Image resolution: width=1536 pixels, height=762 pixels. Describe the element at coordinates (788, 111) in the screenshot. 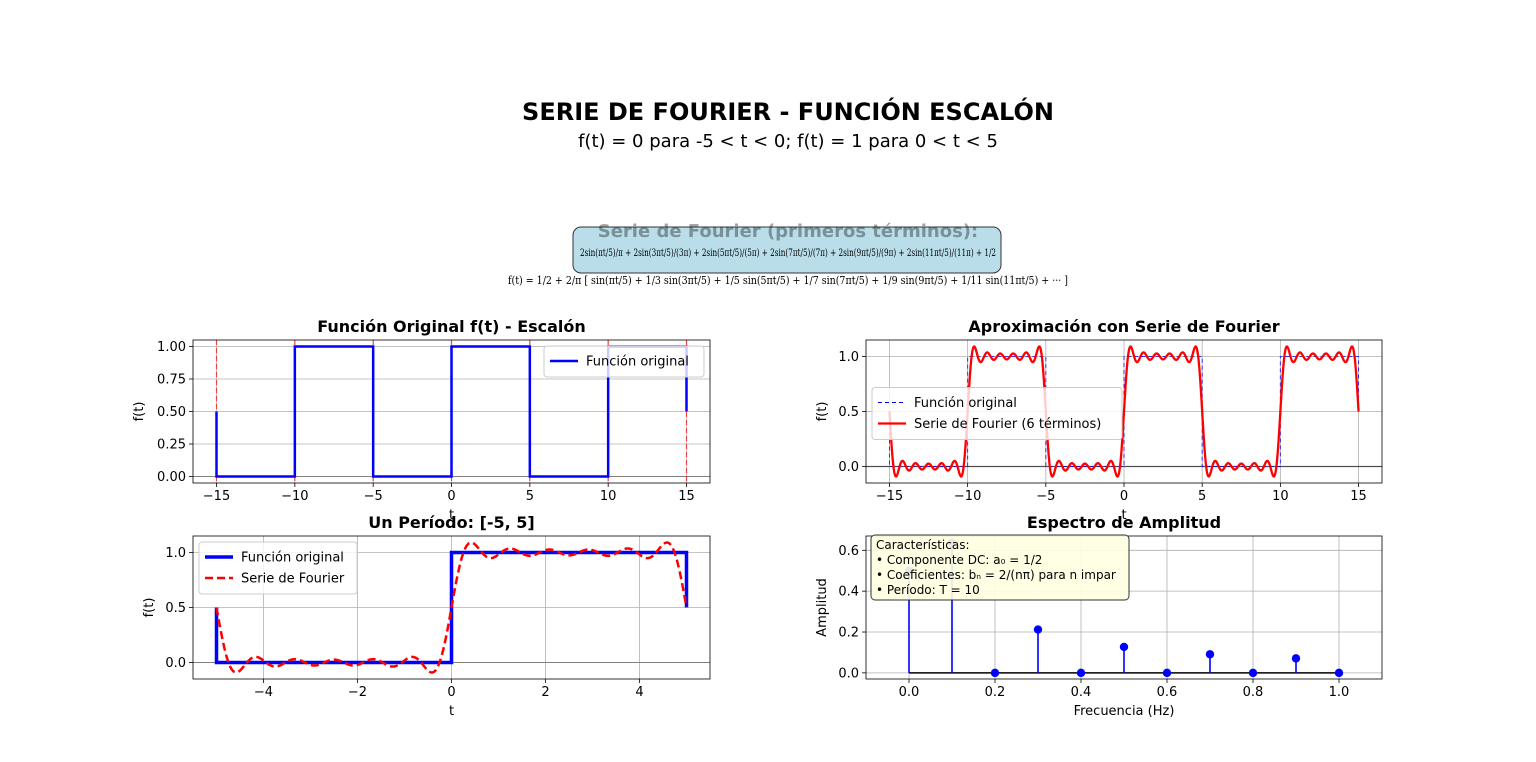

I see `figure-title: SERIE DE FOURIER - FUNCIÓN ESCALÓN` at that location.